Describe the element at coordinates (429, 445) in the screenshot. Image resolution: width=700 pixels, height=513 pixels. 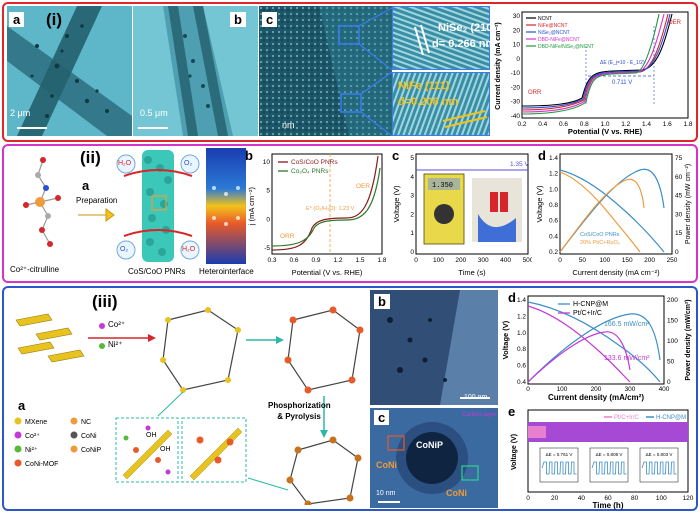
I see `row3-c-conip: CoNiP` at that location.